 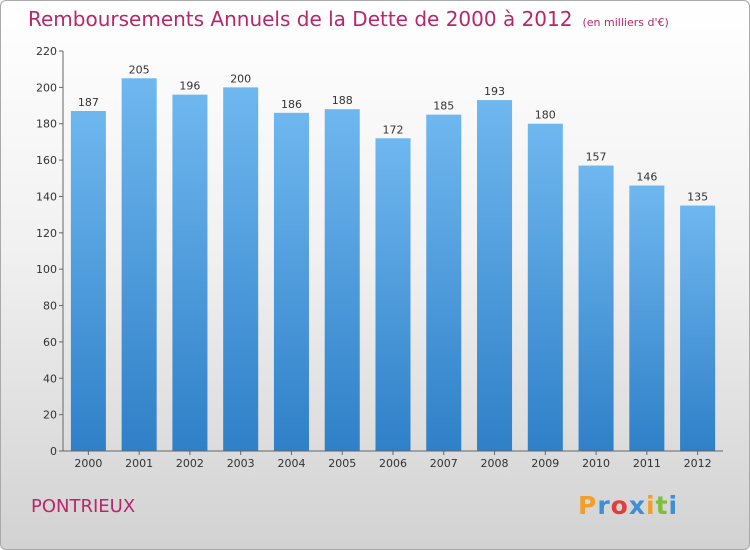 What do you see at coordinates (189, 86) in the screenshot?
I see `bar-value-label: 196` at bounding box center [189, 86].